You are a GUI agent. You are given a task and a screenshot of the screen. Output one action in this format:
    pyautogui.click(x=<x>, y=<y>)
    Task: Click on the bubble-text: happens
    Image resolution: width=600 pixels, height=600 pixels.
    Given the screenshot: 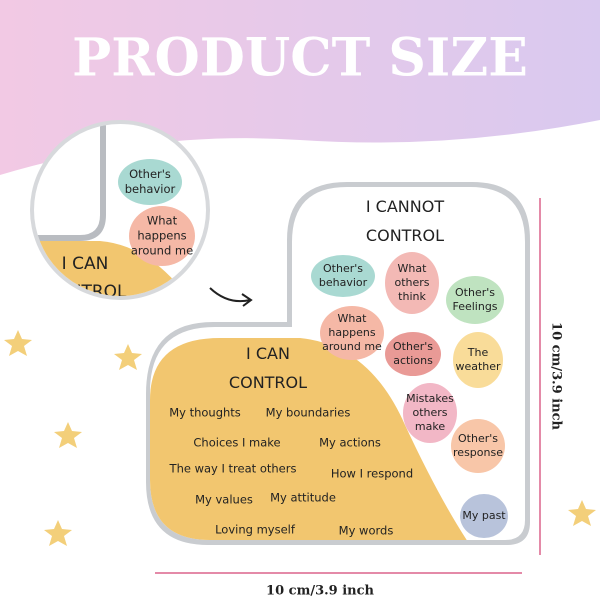 What is the action you would take?
    pyautogui.click(x=351, y=332)
    